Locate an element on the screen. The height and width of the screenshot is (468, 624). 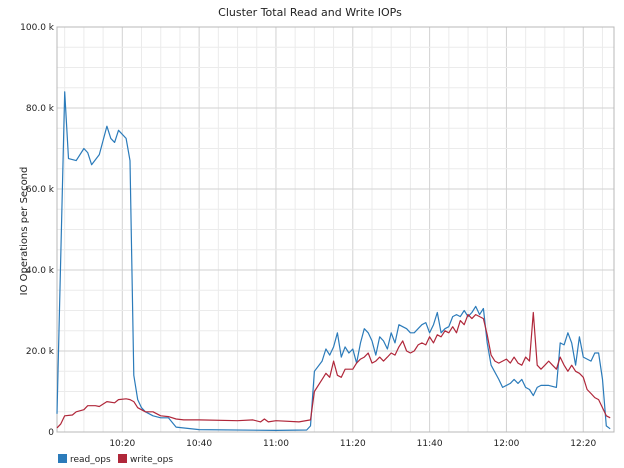
y-axis-label: IO Operations per Second is located at coordinates (24, 231).